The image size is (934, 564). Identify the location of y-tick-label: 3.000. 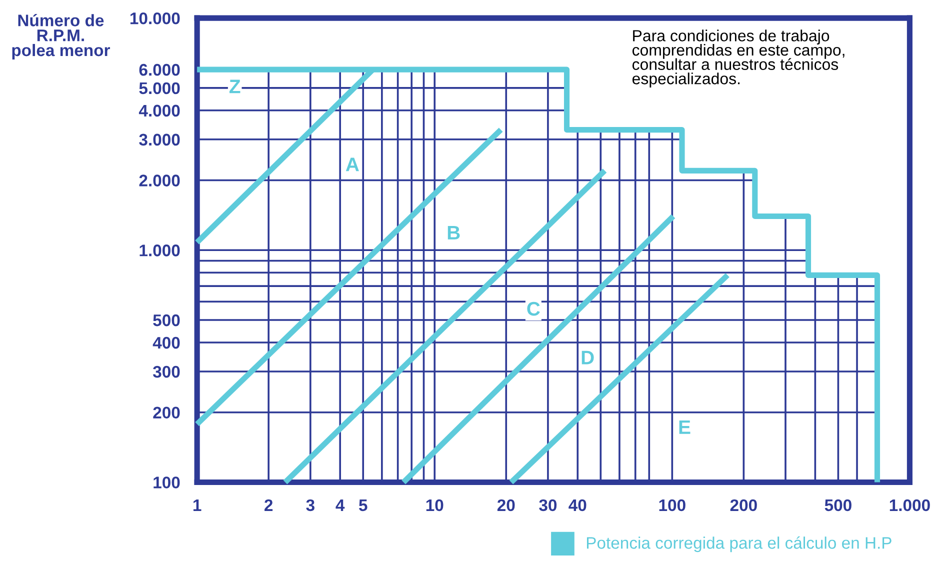
(159, 140).